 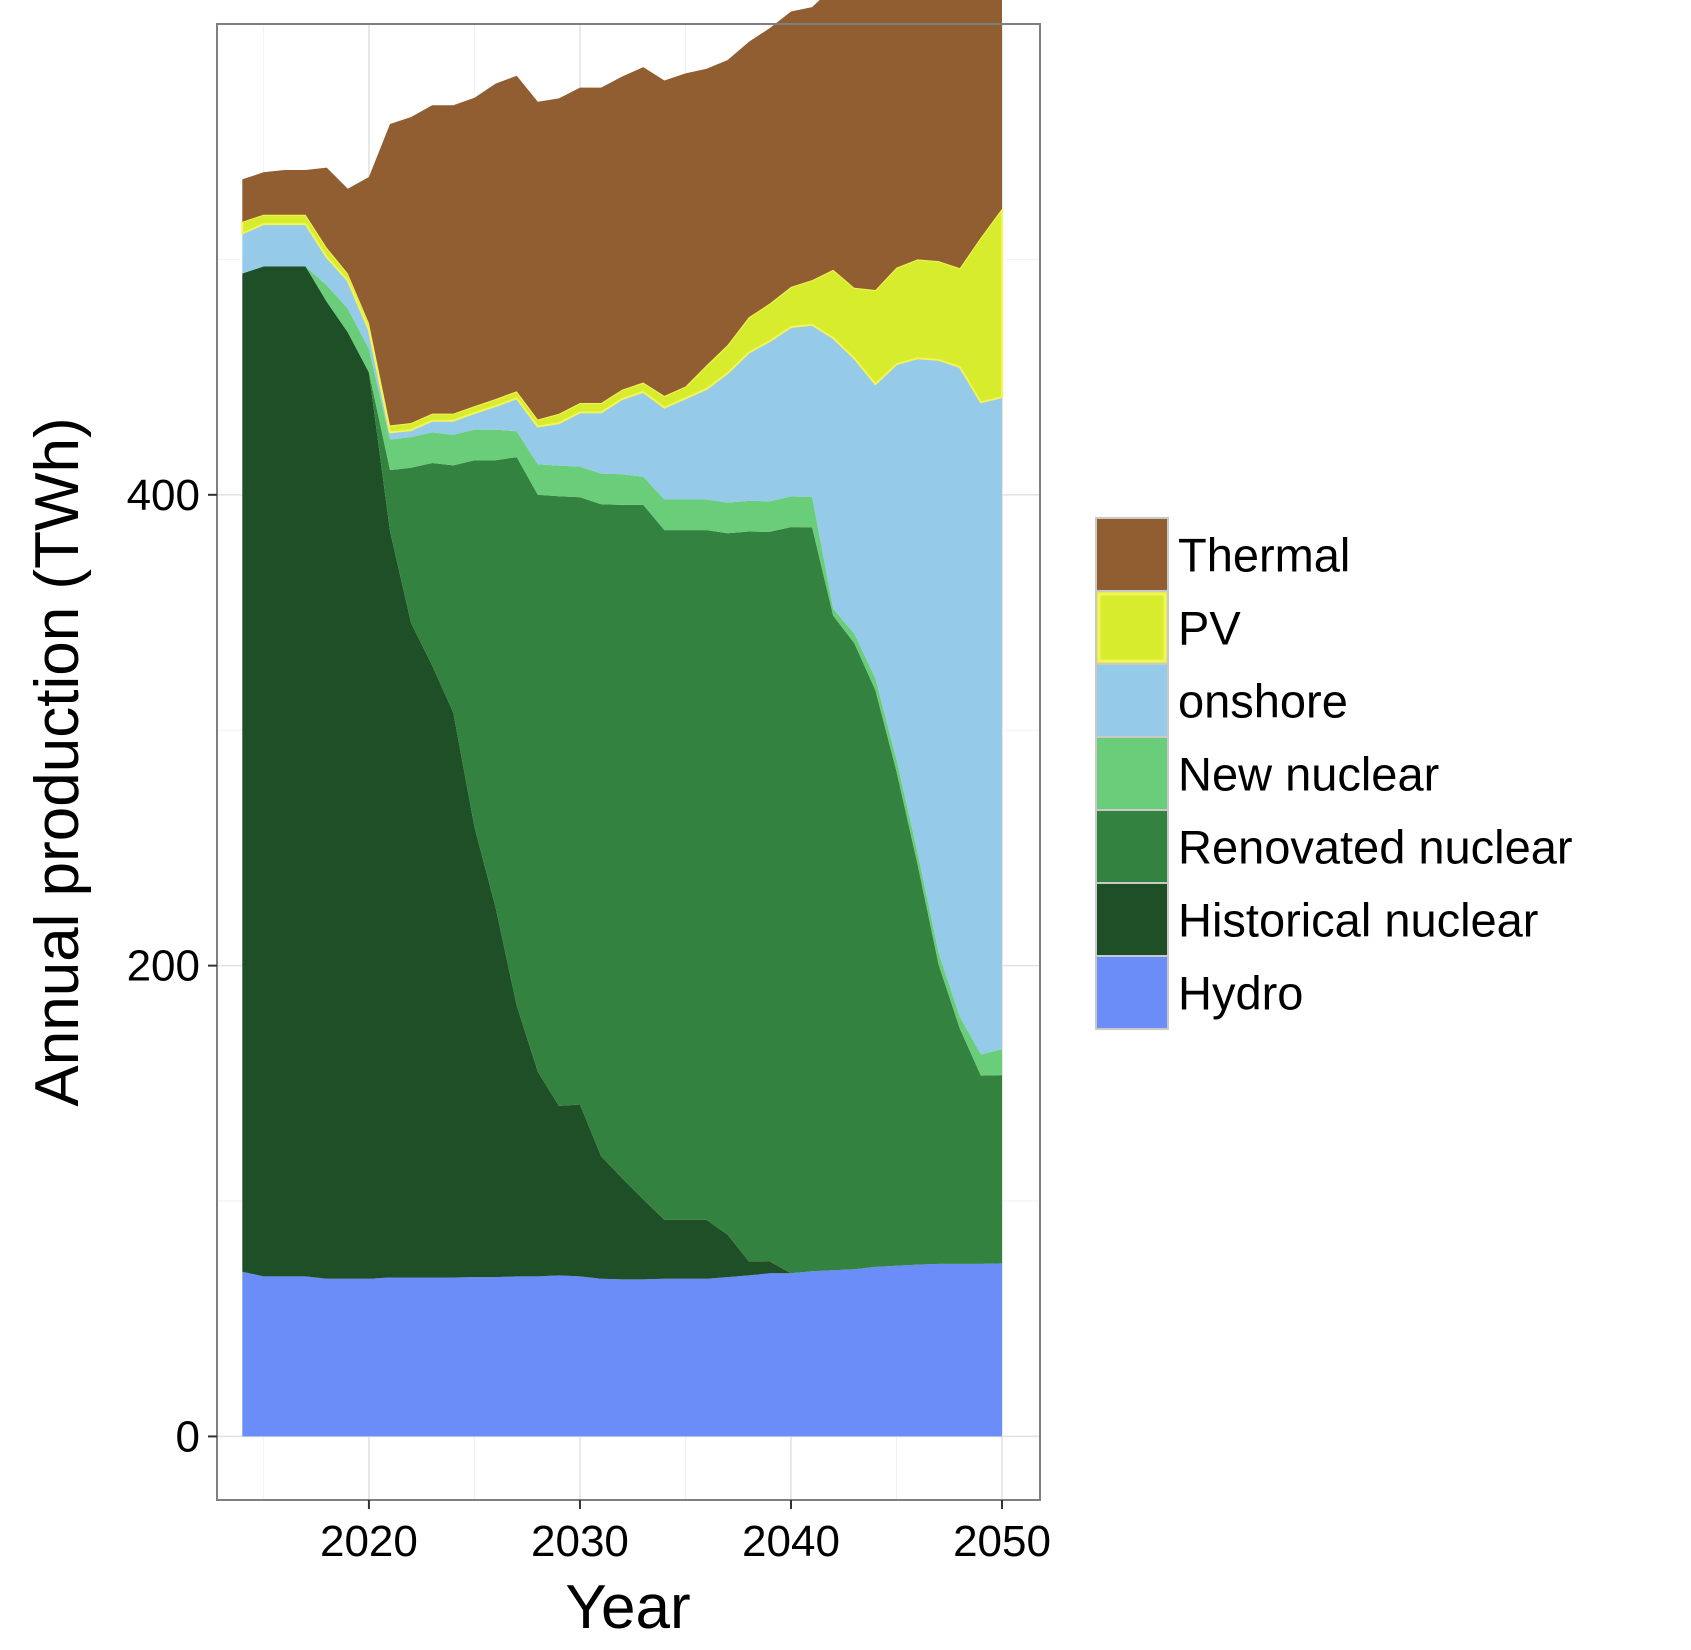 I want to click on legend-key-pv, so click(x=1132, y=627).